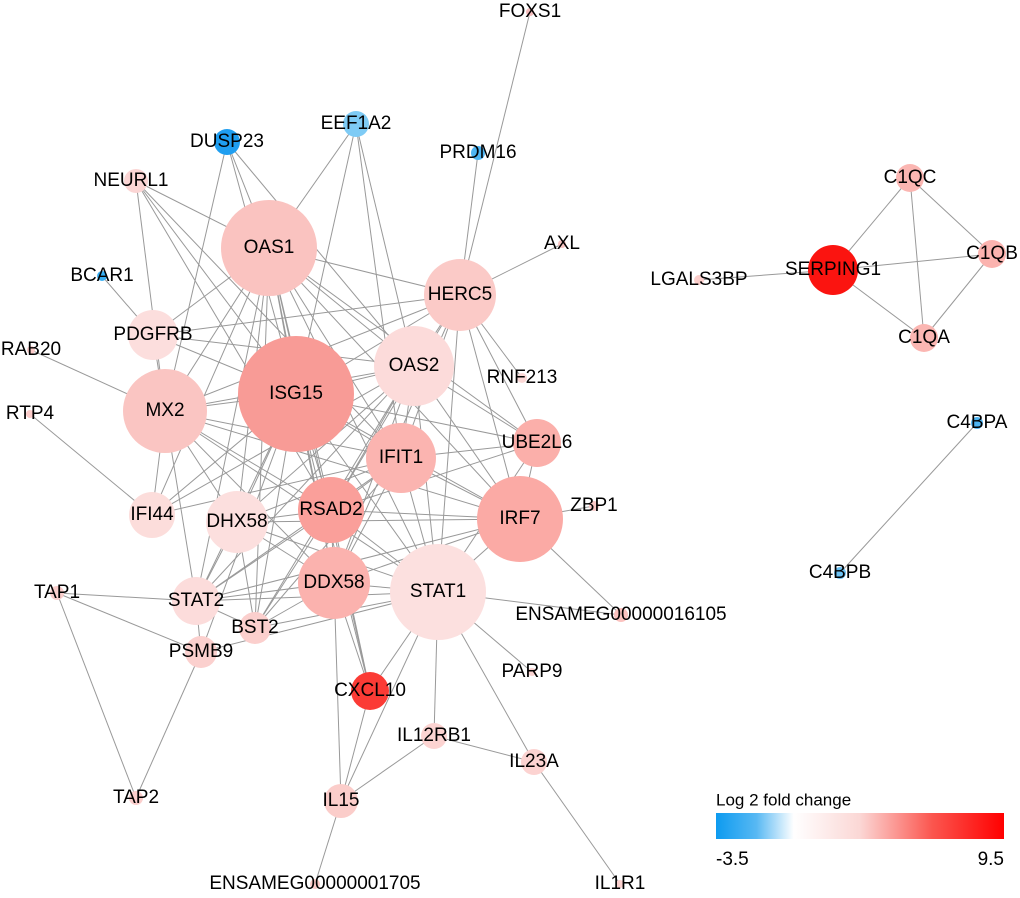  I want to click on network-node-label: C4BPB, so click(840, 572).